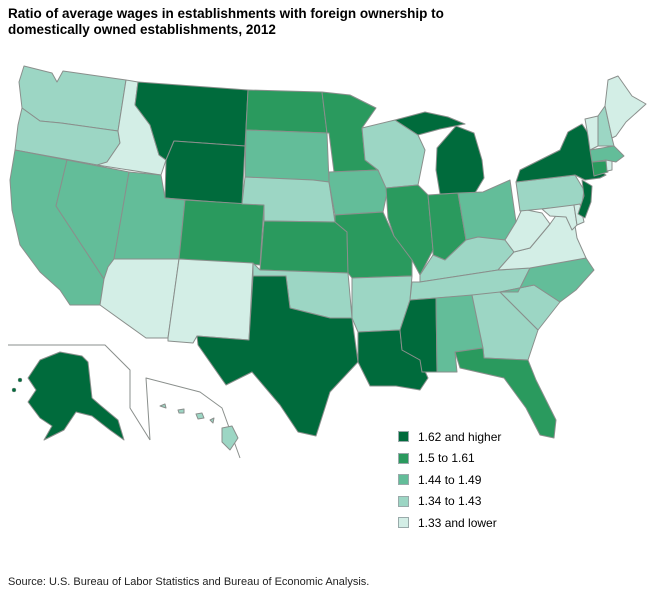 The height and width of the screenshot is (597, 670). Describe the element at coordinates (205, 172) in the screenshot. I see `state-wy` at that location.